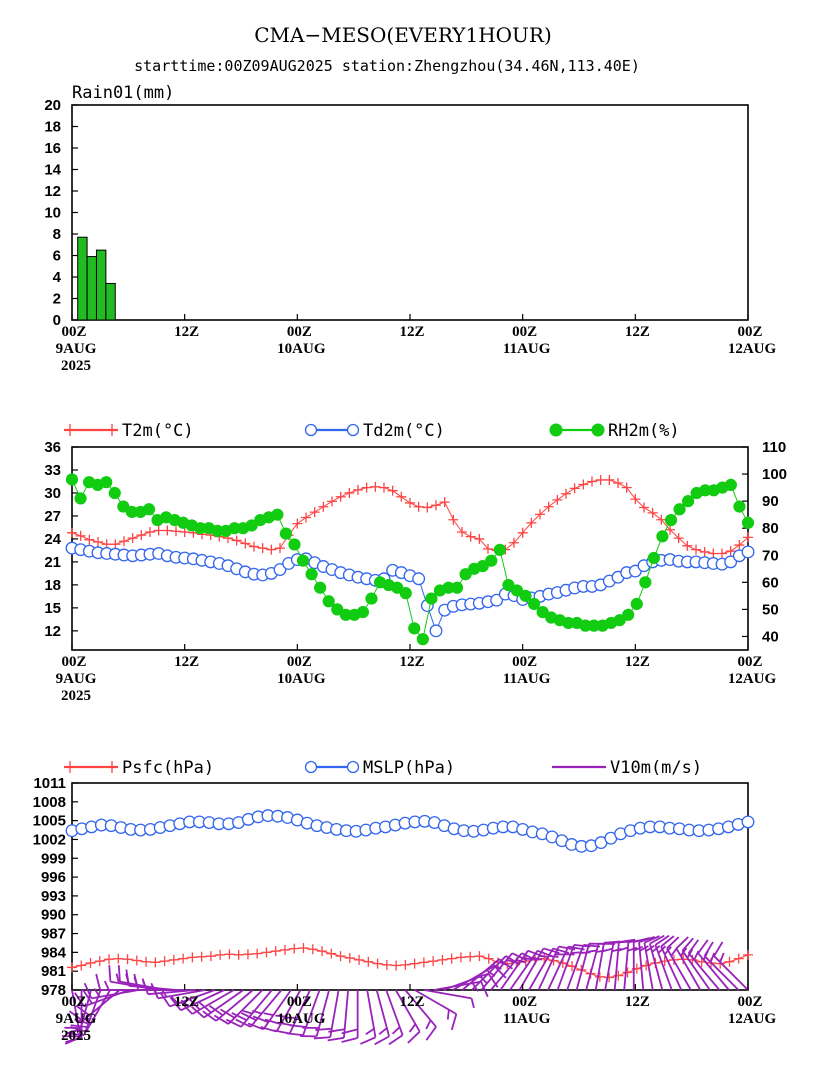 The height and width of the screenshot is (1065, 822). What do you see at coordinates (53, 858) in the screenshot?
I see `y-tick-label: 999` at bounding box center [53, 858].